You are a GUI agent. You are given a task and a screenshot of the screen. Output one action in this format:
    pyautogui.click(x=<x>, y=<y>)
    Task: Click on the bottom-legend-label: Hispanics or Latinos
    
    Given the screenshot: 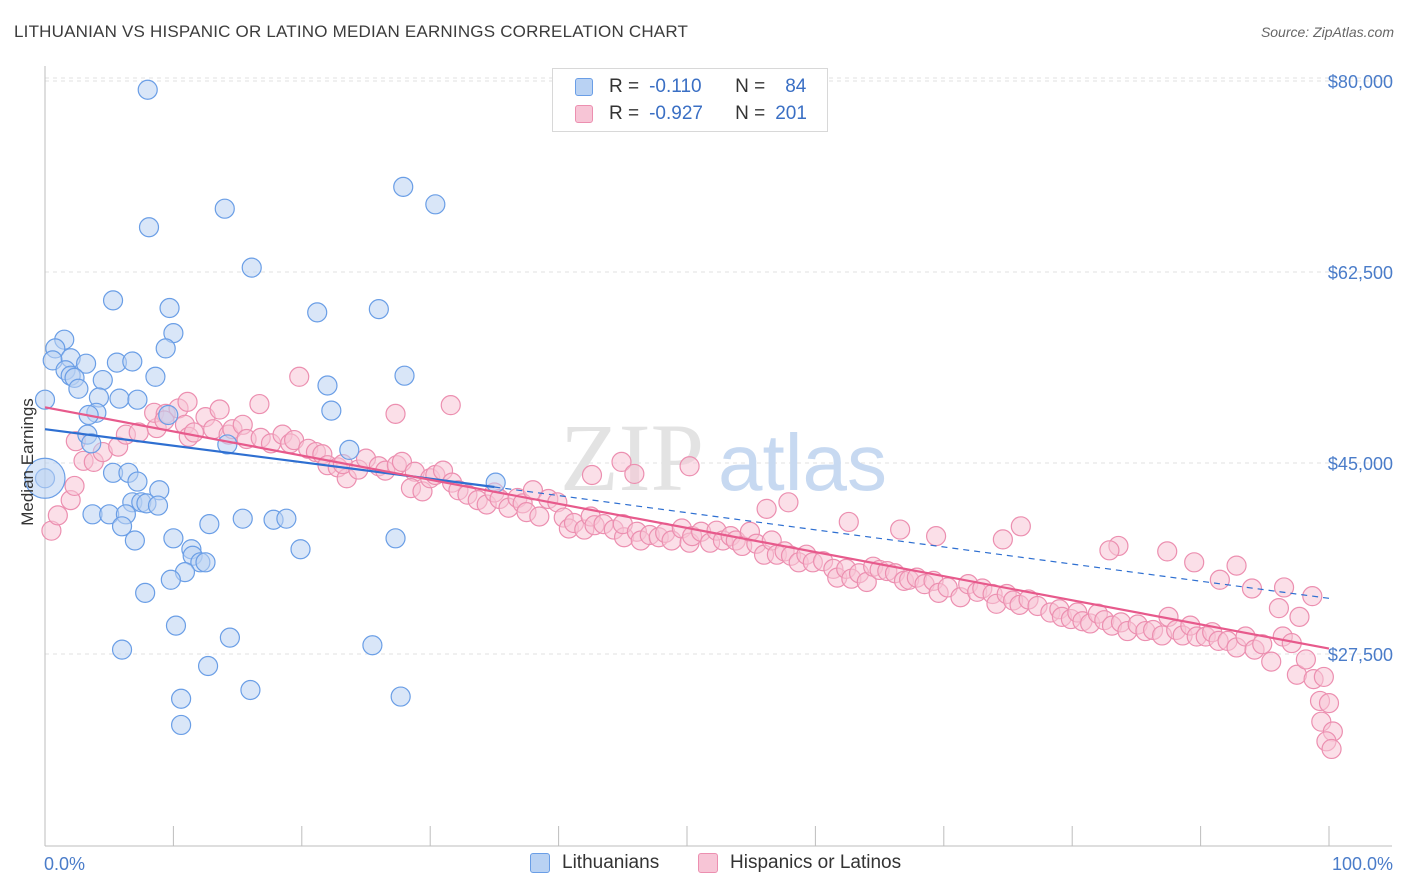 What is the action you would take?
    pyautogui.click(x=816, y=862)
    